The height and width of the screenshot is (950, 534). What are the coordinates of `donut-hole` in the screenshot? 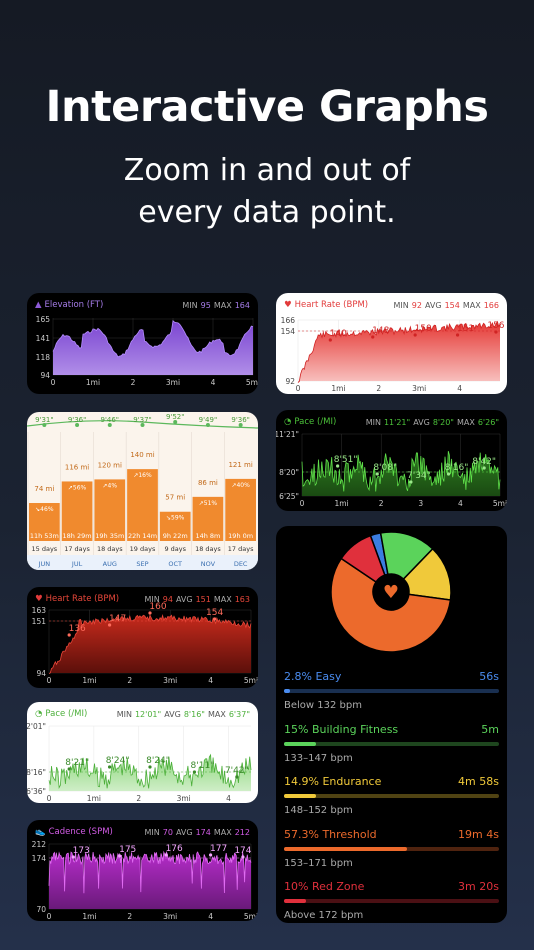 It's located at (391, 592).